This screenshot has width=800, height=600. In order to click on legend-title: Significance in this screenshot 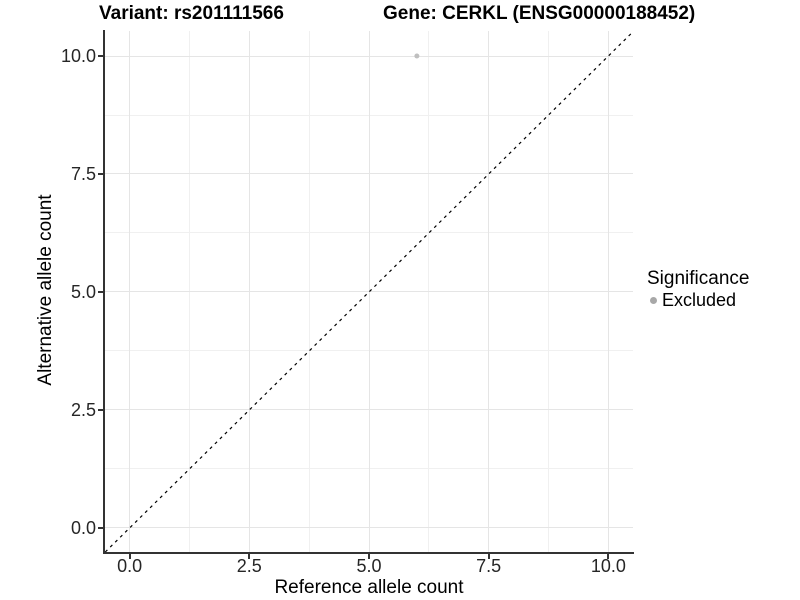, I will do `click(698, 278)`.